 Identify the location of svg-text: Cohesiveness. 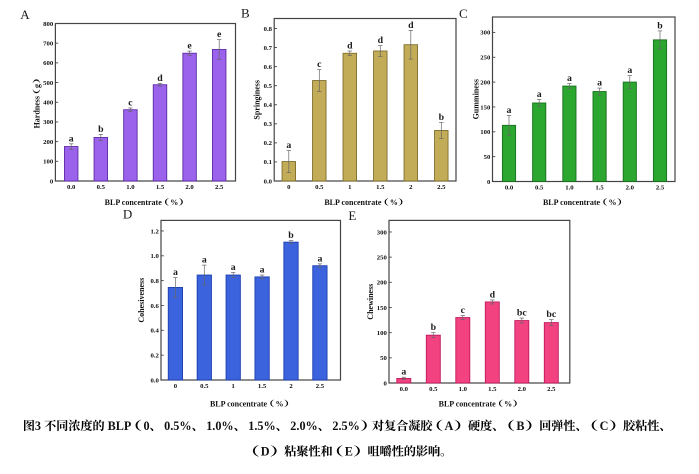
(141, 300).